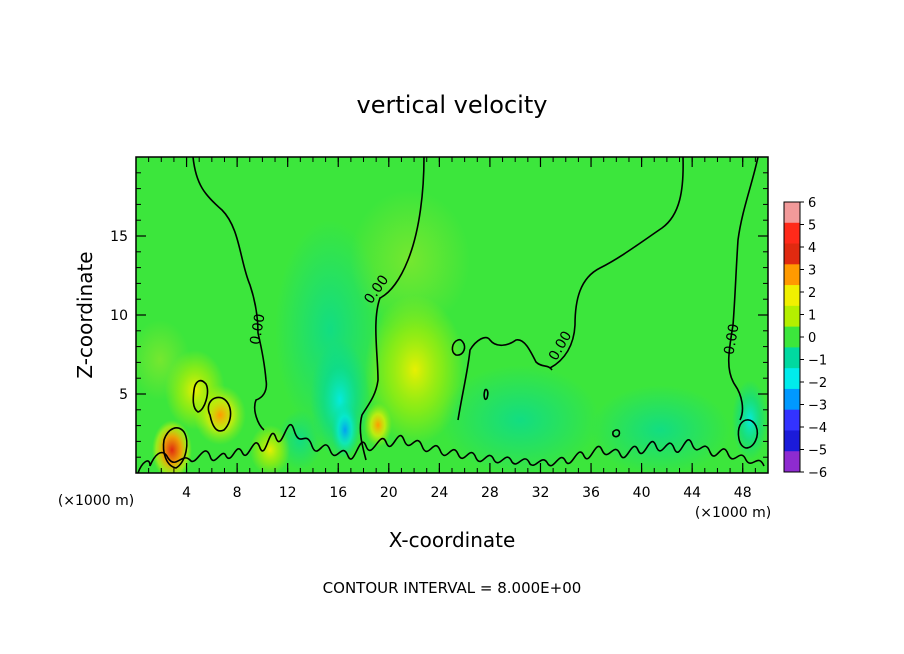 The image size is (904, 654). What do you see at coordinates (817, 383) in the screenshot?
I see `colorbar-label: −2` at bounding box center [817, 383].